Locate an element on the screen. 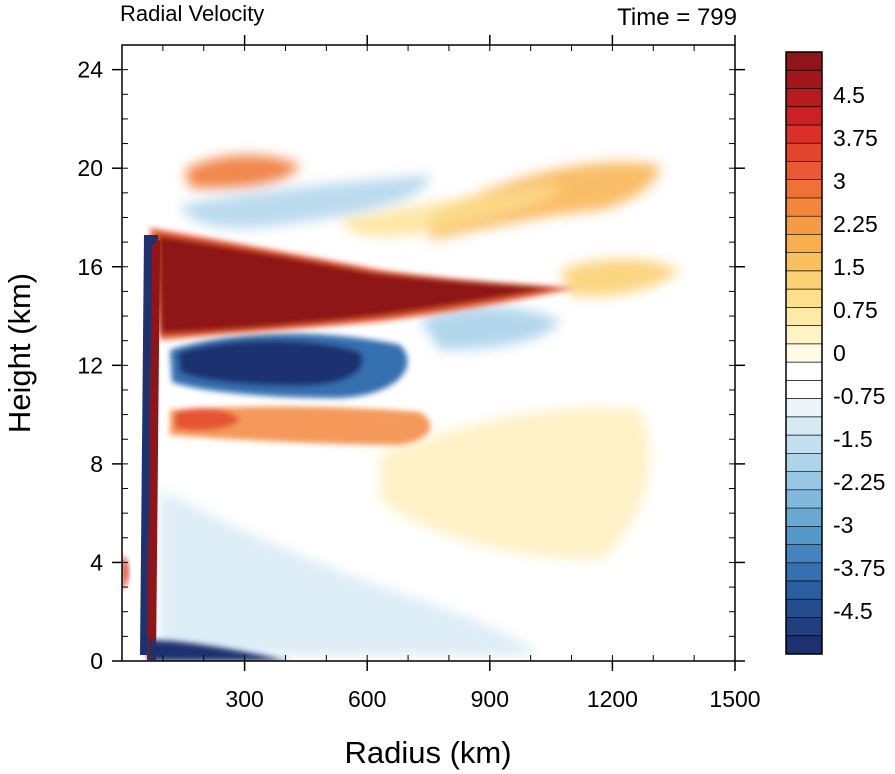 Image resolution: width=895 pixels, height=774 pixels. outflow-jet is located at coordinates (362, 284).